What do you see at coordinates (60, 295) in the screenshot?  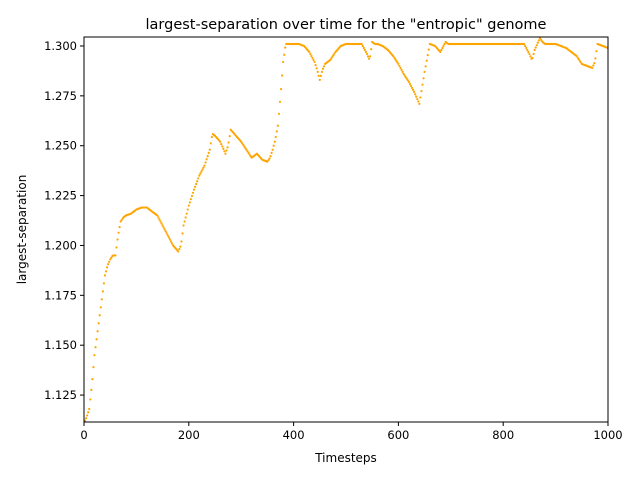 I see `y-tick-label: 1.175` at bounding box center [60, 295].